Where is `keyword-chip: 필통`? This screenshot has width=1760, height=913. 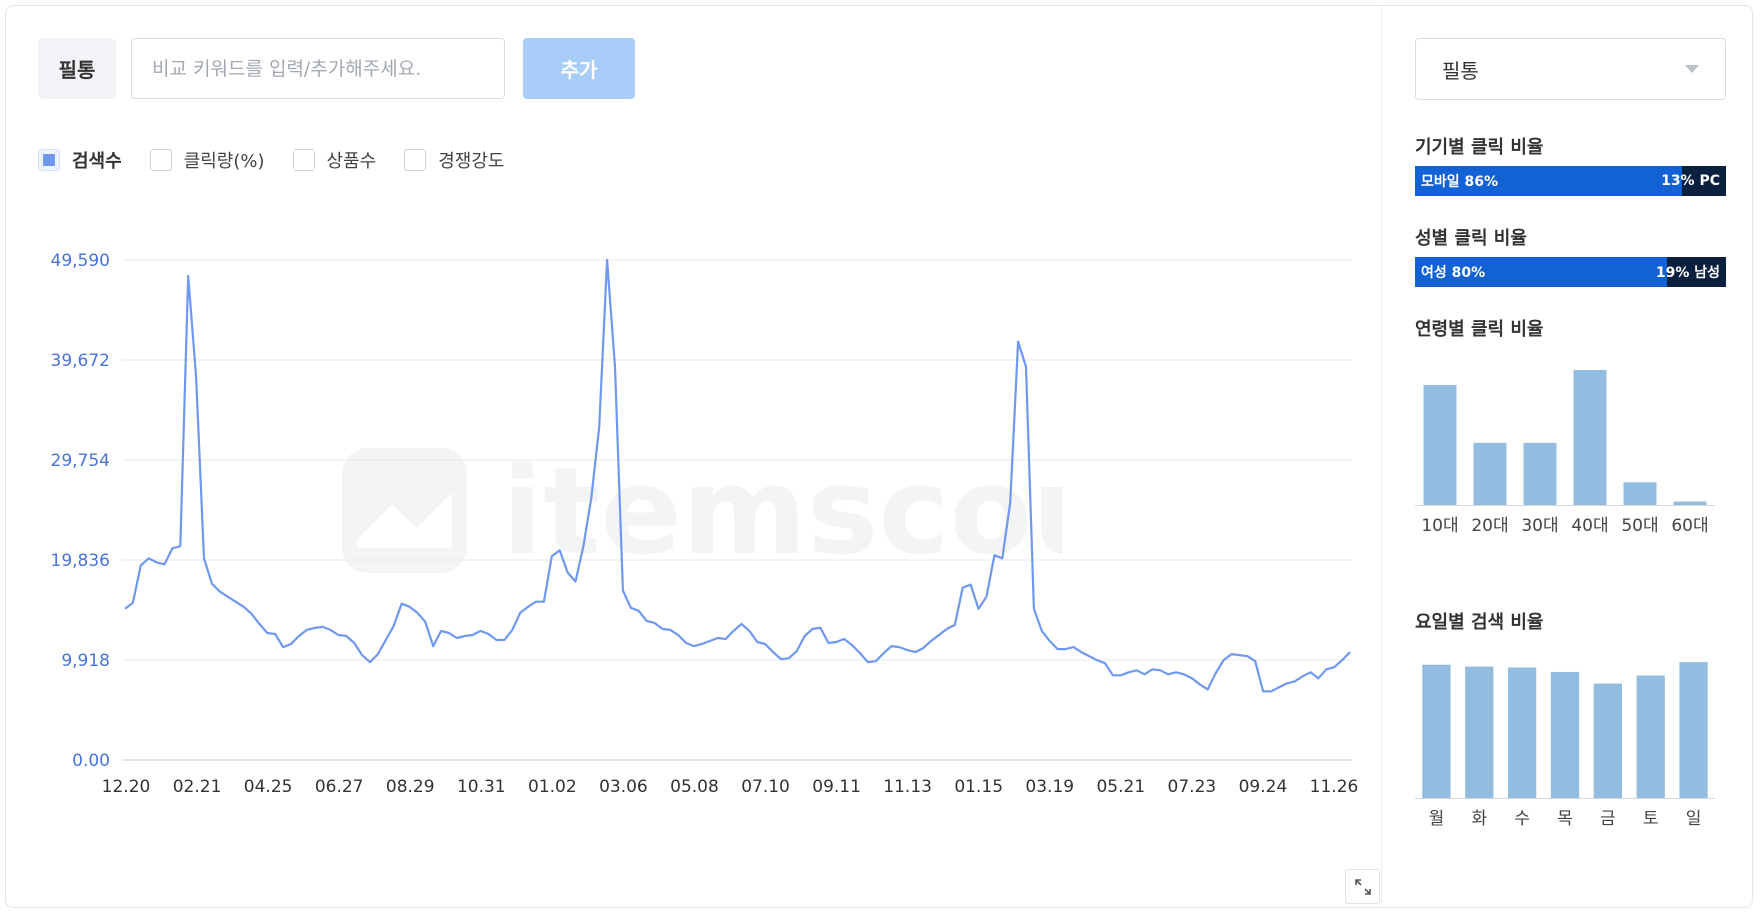
keyword-chip: 필통 is located at coordinates (77, 68).